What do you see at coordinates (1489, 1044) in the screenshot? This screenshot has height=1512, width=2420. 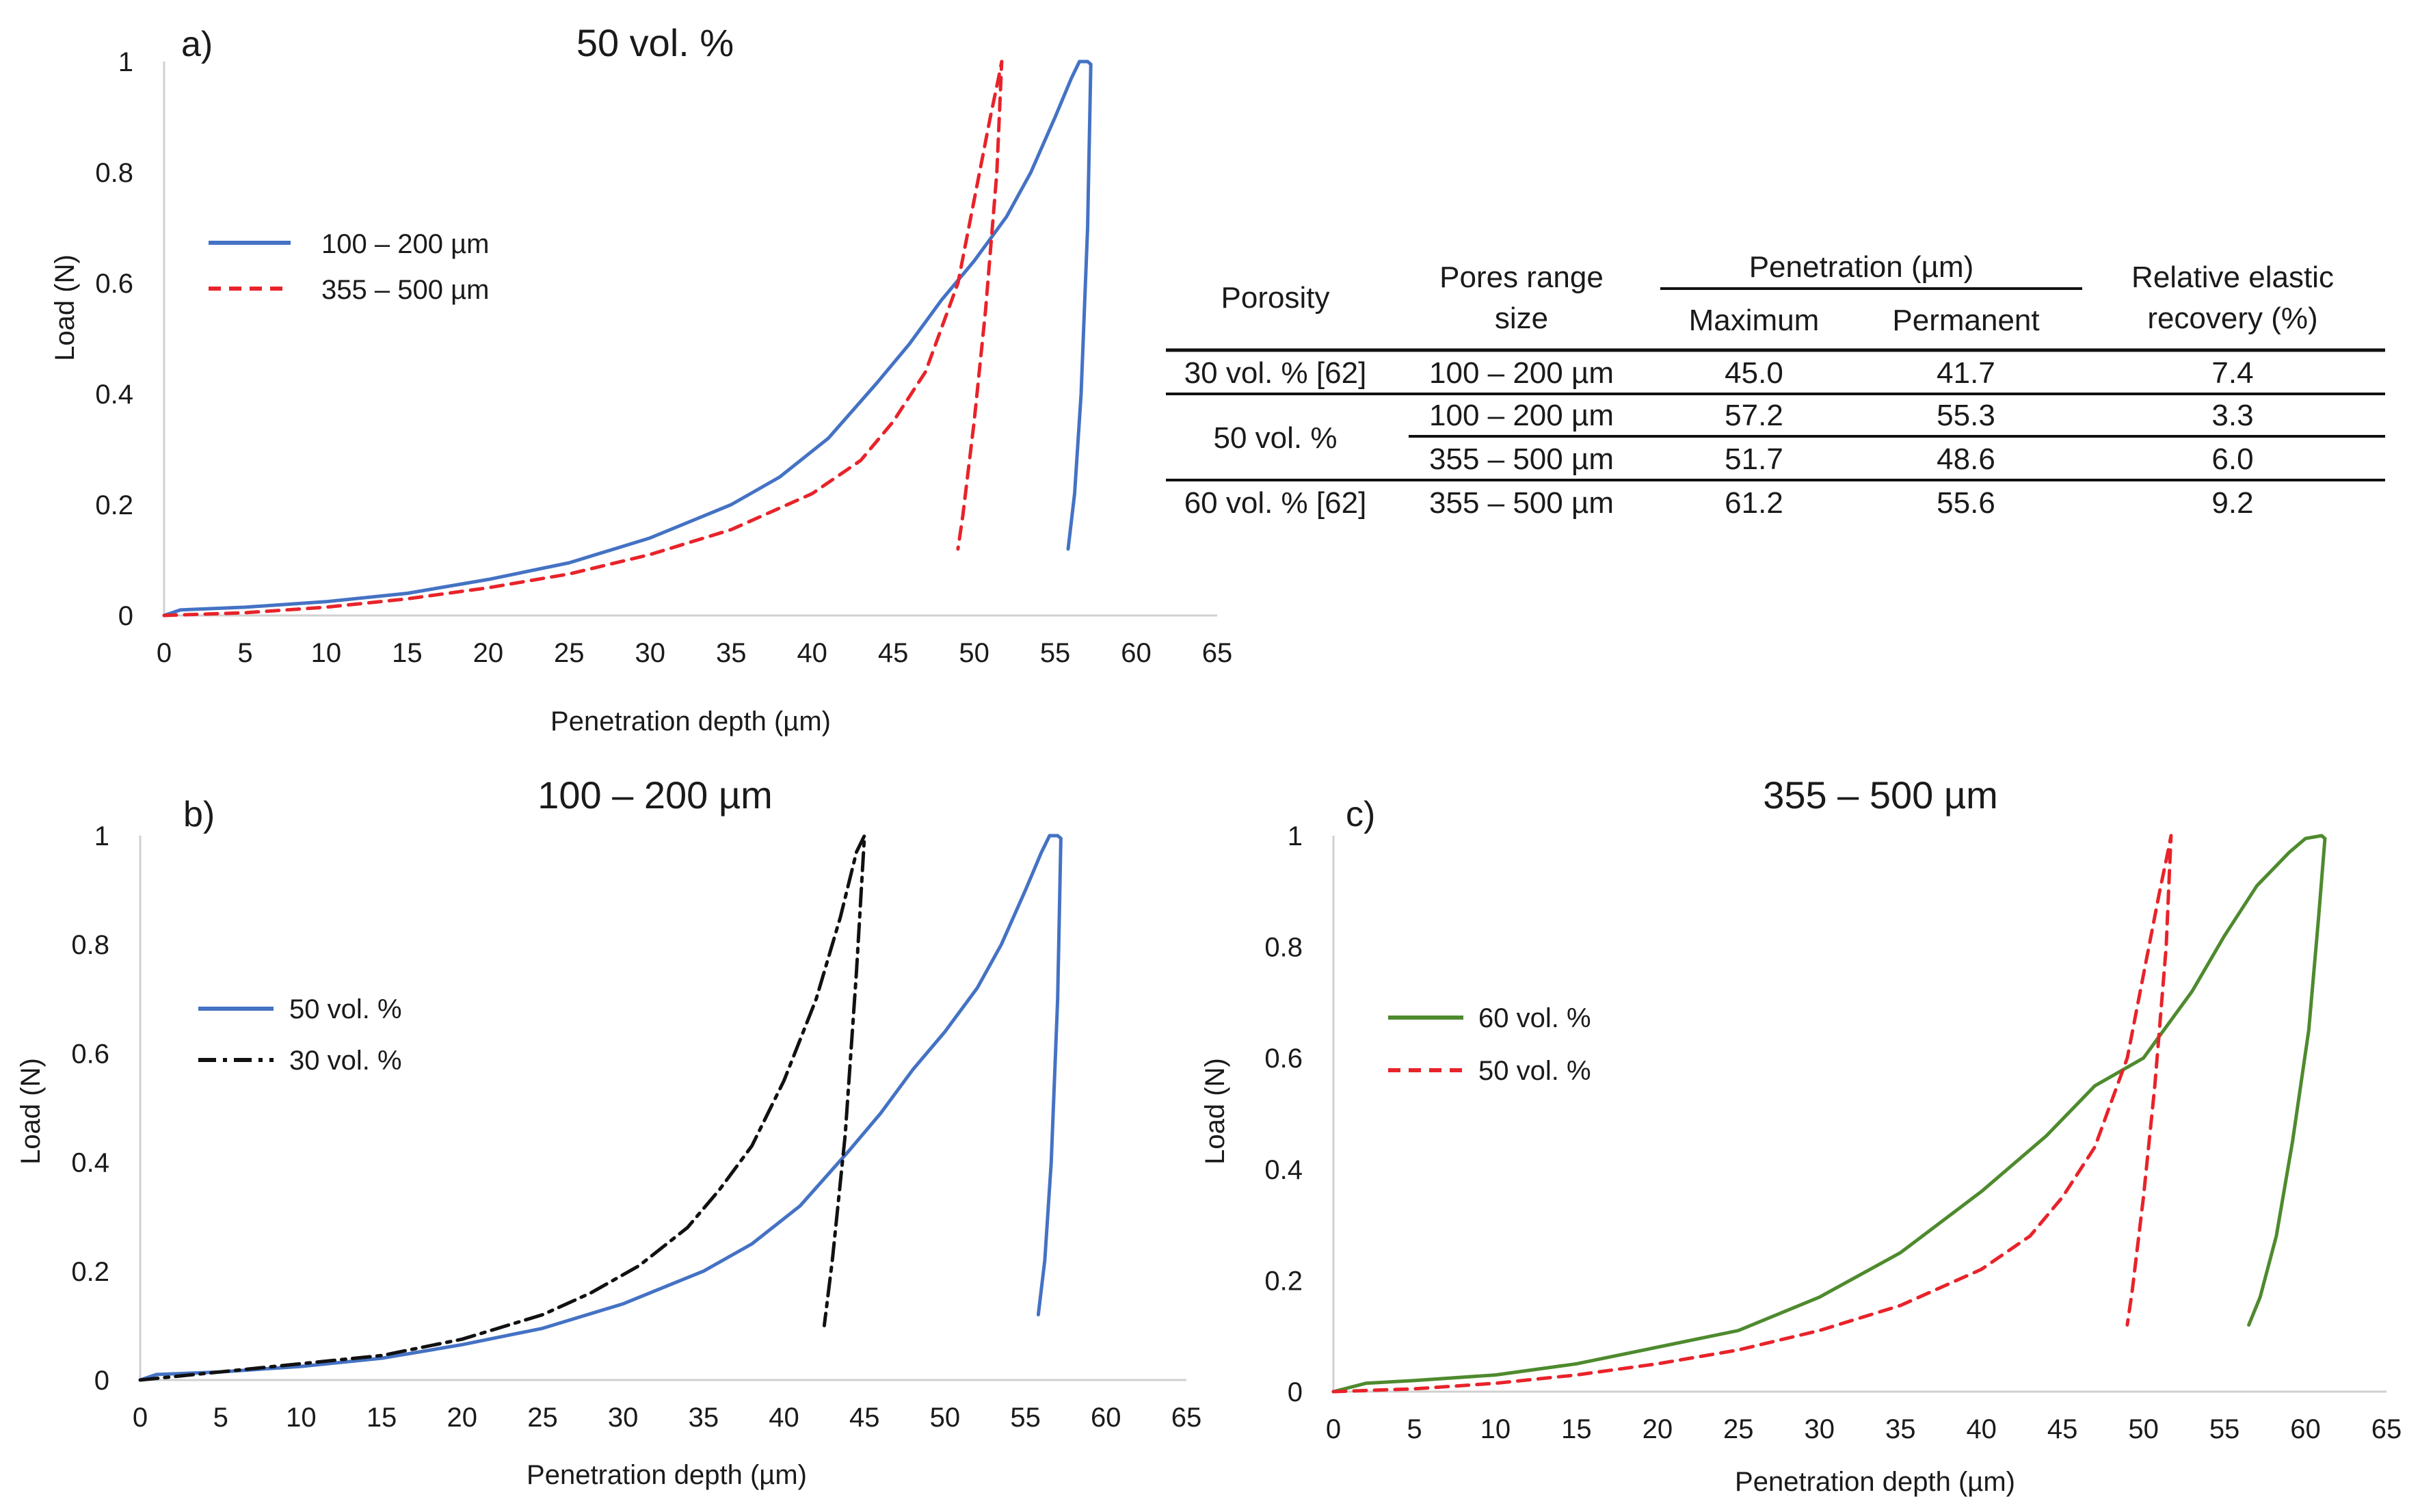 I see `legend-c: 60 vol. % 50 vol. %` at bounding box center [1489, 1044].